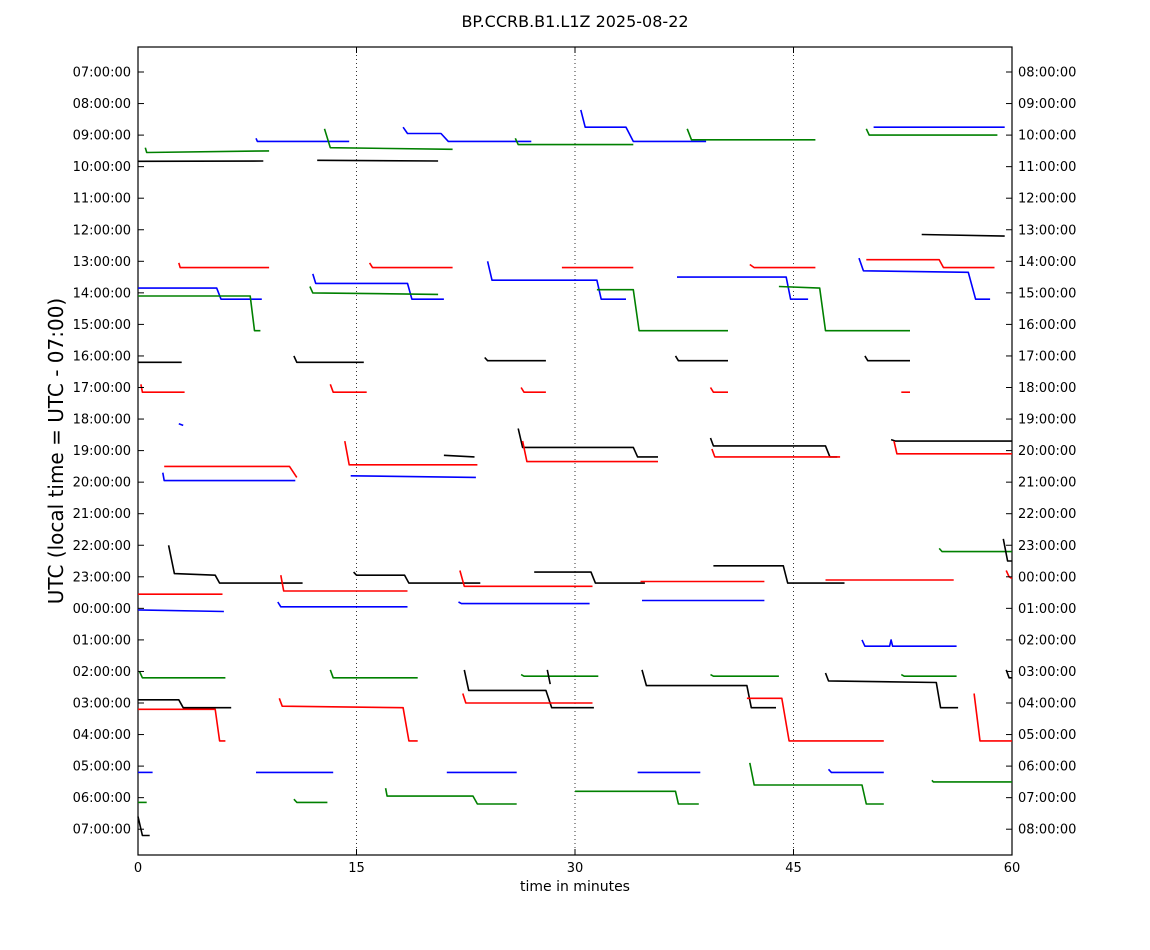  I want to click on y-tick-label-left: 13:00:00, so click(102, 262).